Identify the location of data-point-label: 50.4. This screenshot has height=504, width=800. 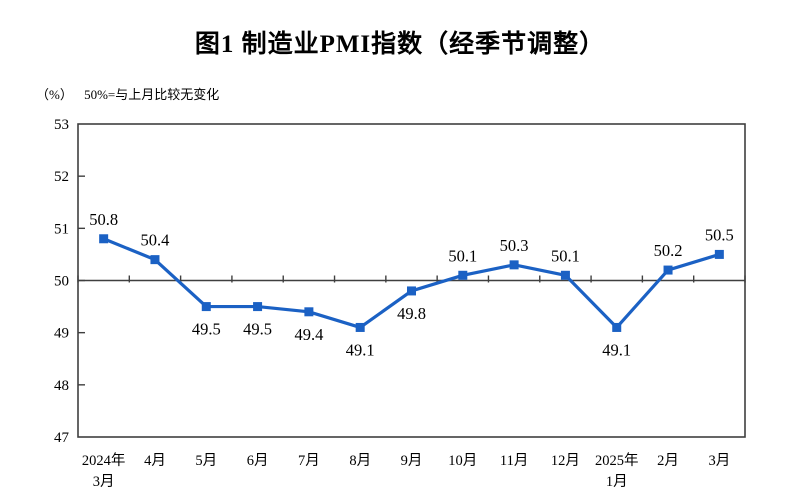
(155, 240).